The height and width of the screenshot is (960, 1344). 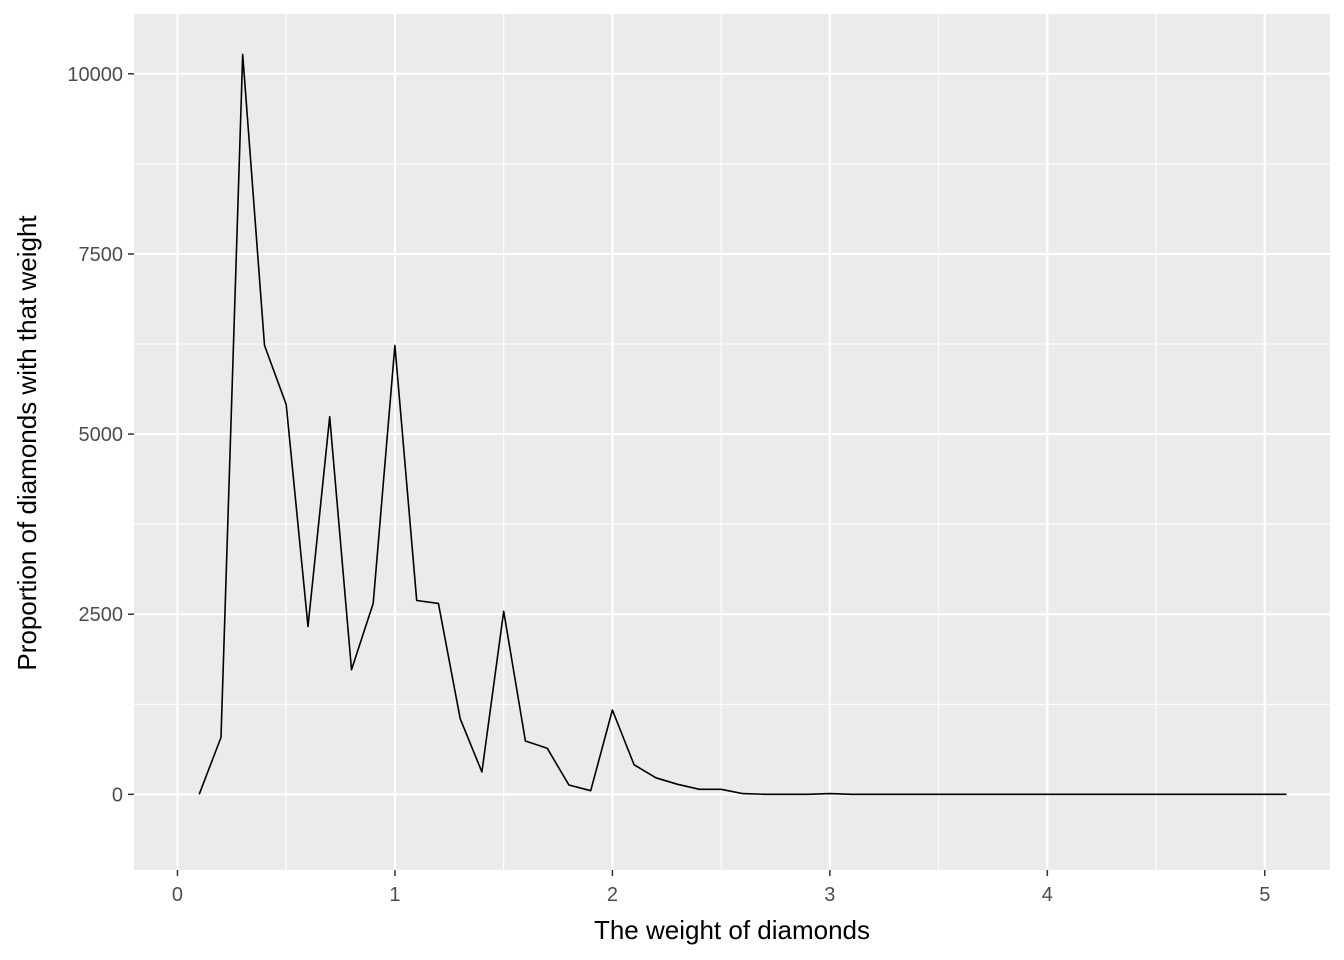 What do you see at coordinates (612, 895) in the screenshot?
I see `x-tick-label: 2` at bounding box center [612, 895].